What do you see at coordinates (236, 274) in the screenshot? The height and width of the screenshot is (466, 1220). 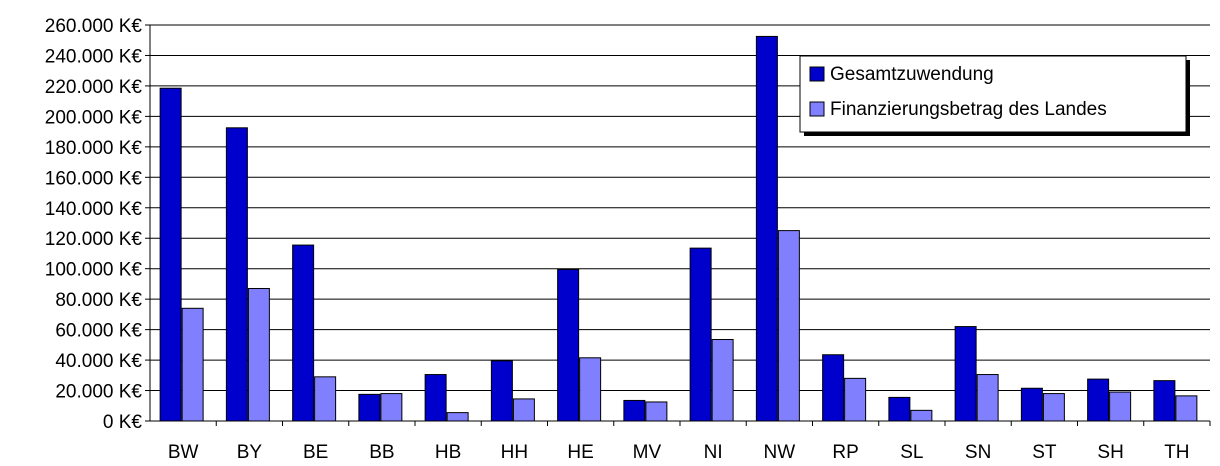 I see `bar-gesamtzuwendung-by` at bounding box center [236, 274].